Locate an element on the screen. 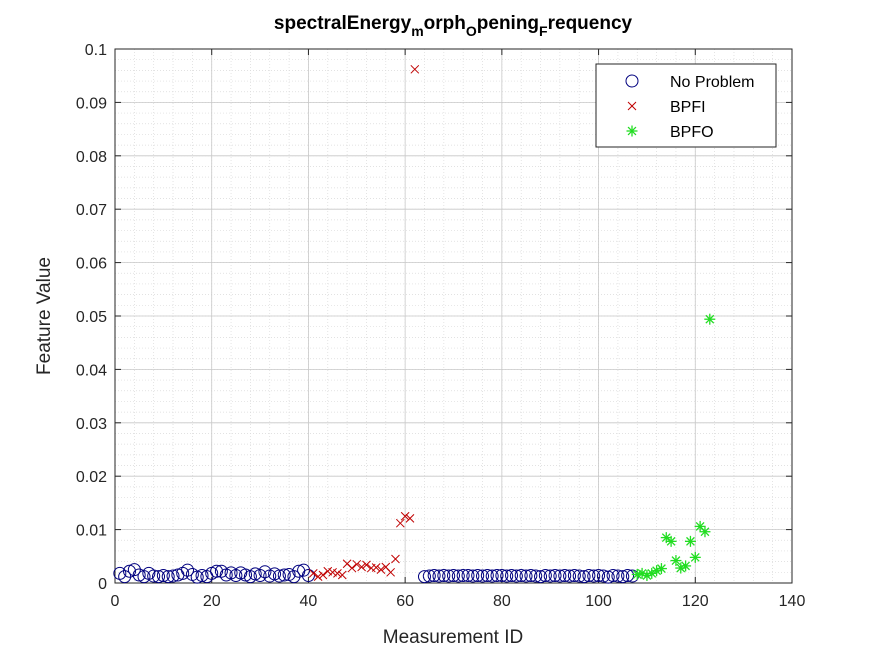  chart-title: spectralEnergymorphOpeningFrequency is located at coordinates (453, 26).